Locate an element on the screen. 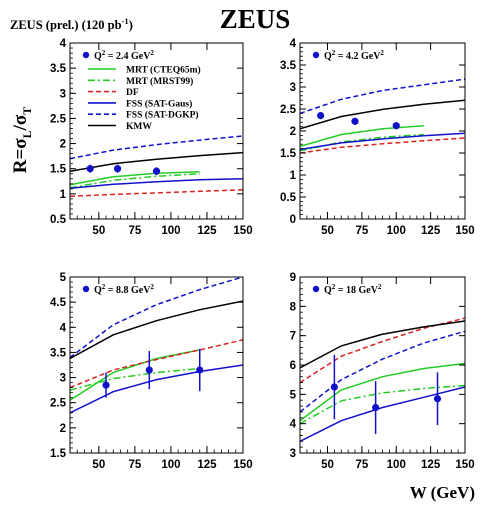 The image size is (483, 506). panel-q2-label: Q2 = 8.8 GeV2 is located at coordinates (124, 289).